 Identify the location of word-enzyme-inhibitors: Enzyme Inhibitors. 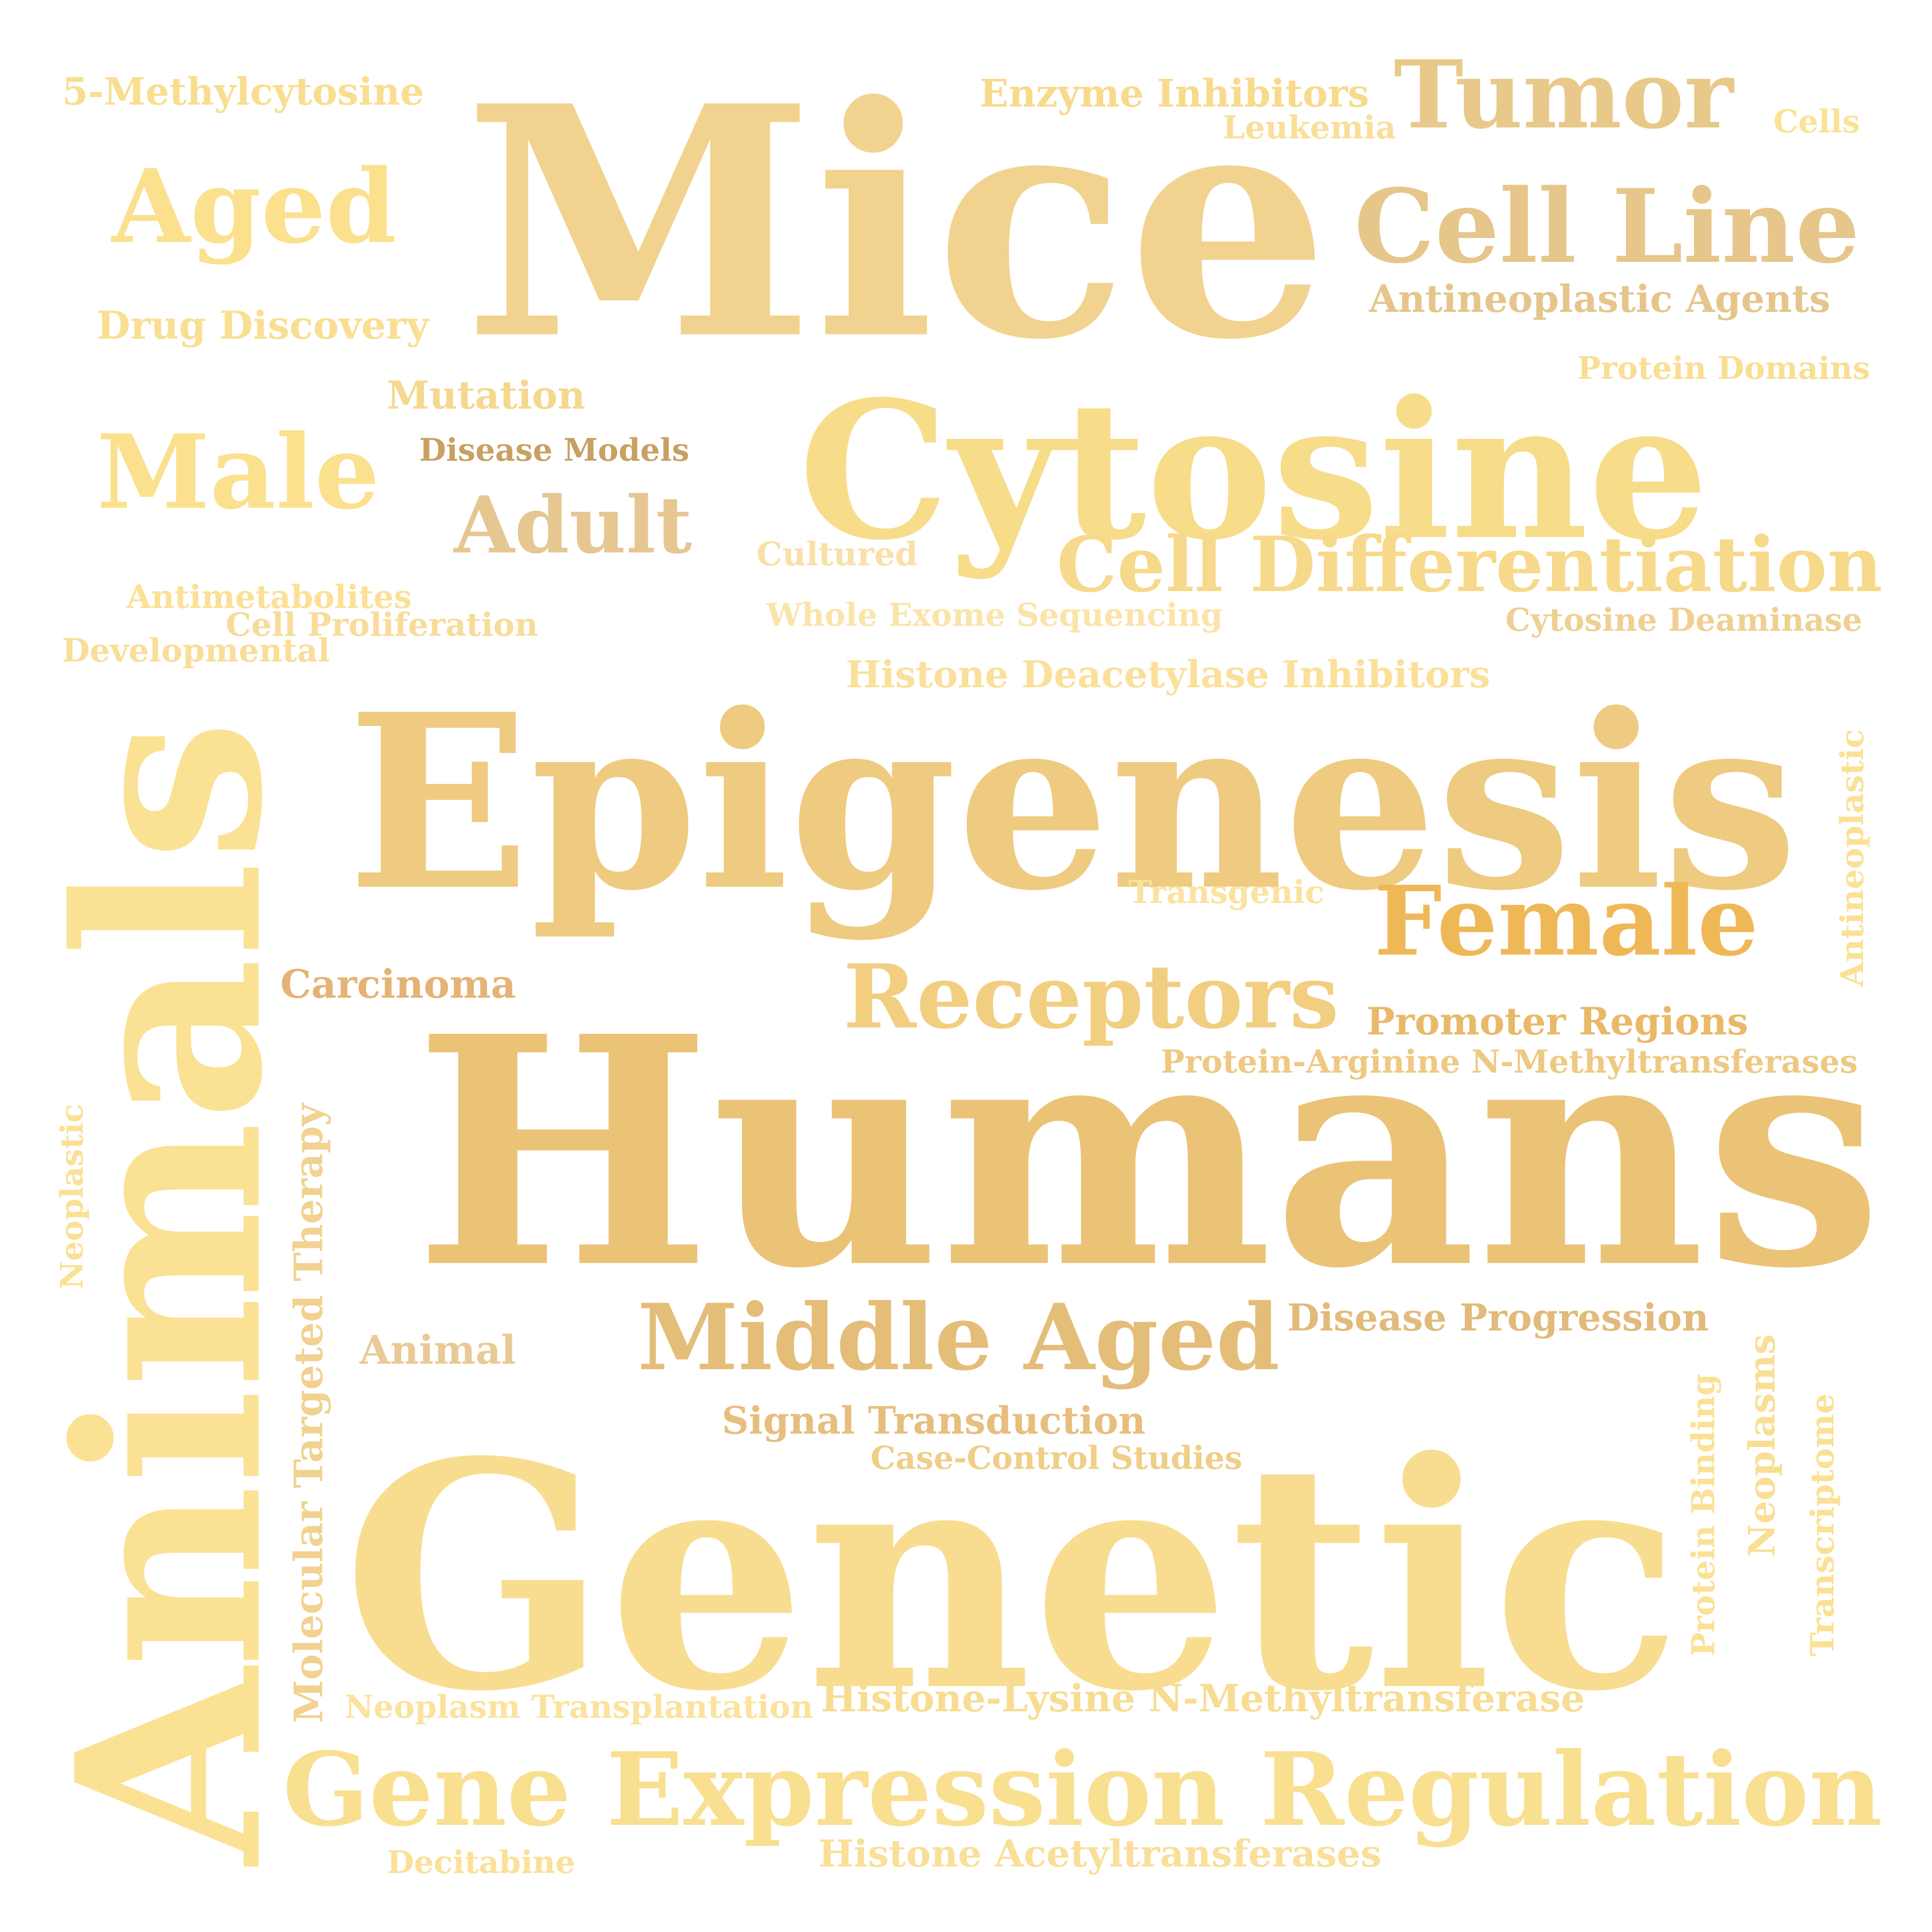
(1175, 93).